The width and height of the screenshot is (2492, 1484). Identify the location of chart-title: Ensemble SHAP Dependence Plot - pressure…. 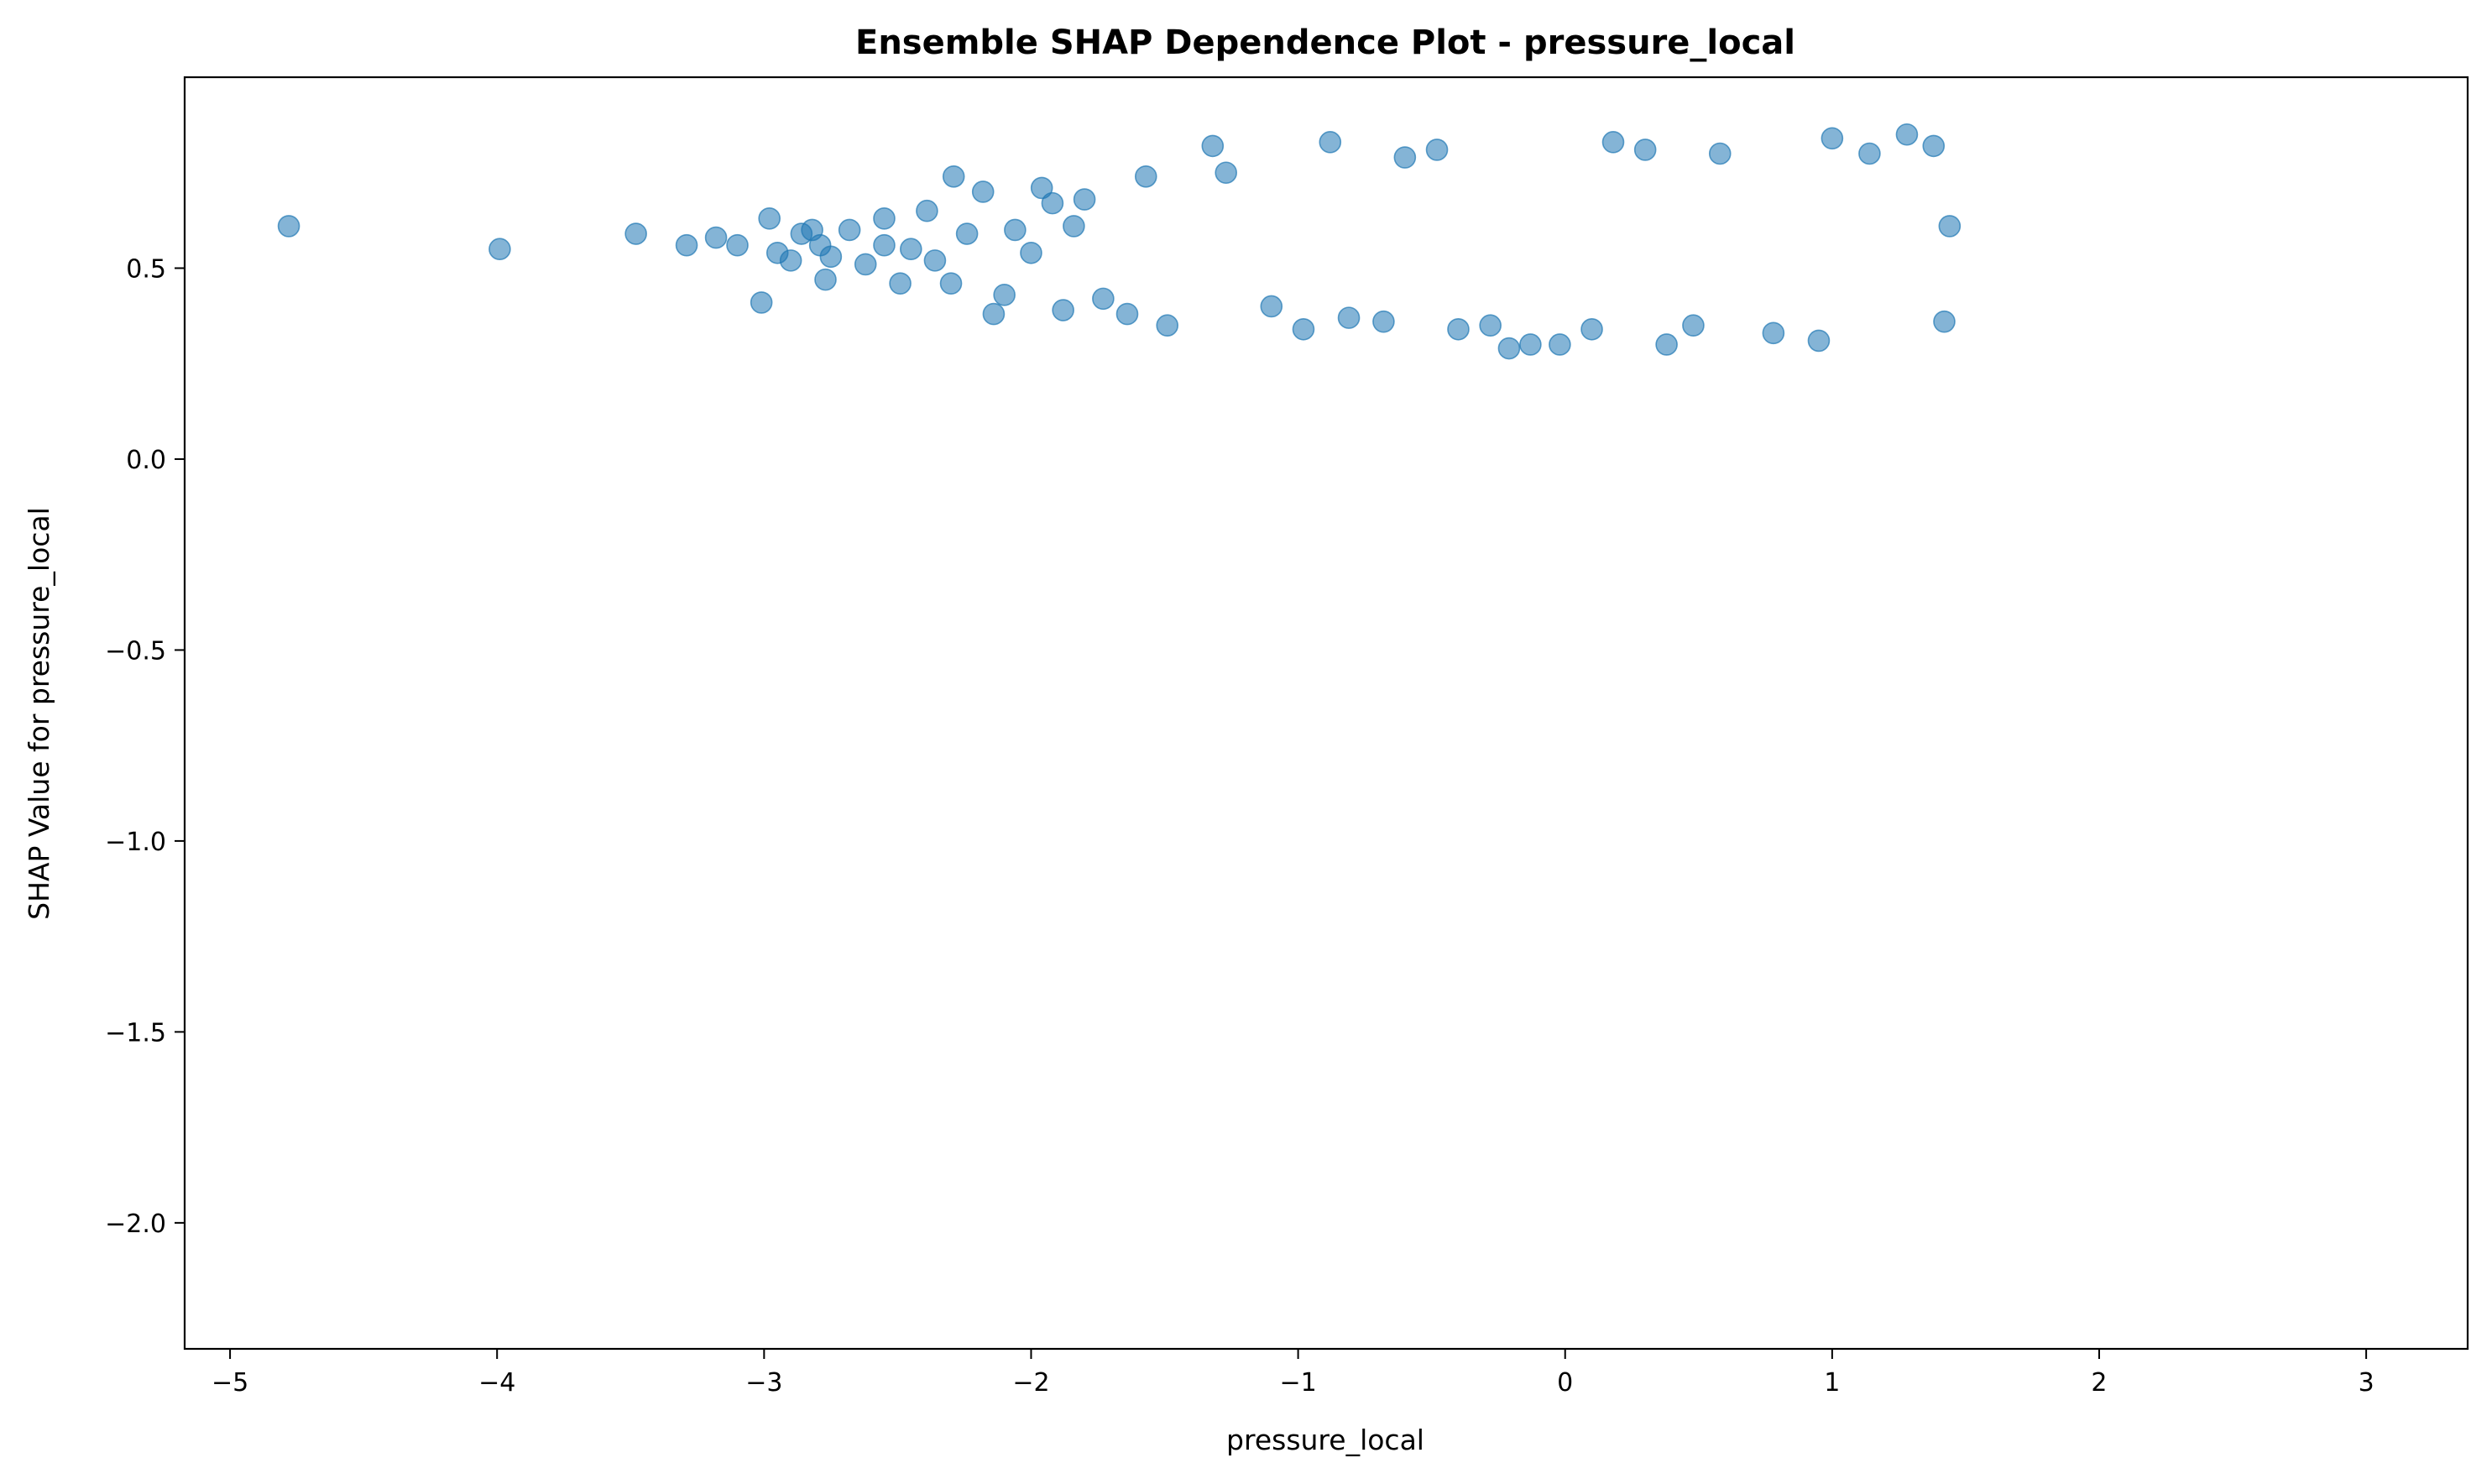
(1325, 43).